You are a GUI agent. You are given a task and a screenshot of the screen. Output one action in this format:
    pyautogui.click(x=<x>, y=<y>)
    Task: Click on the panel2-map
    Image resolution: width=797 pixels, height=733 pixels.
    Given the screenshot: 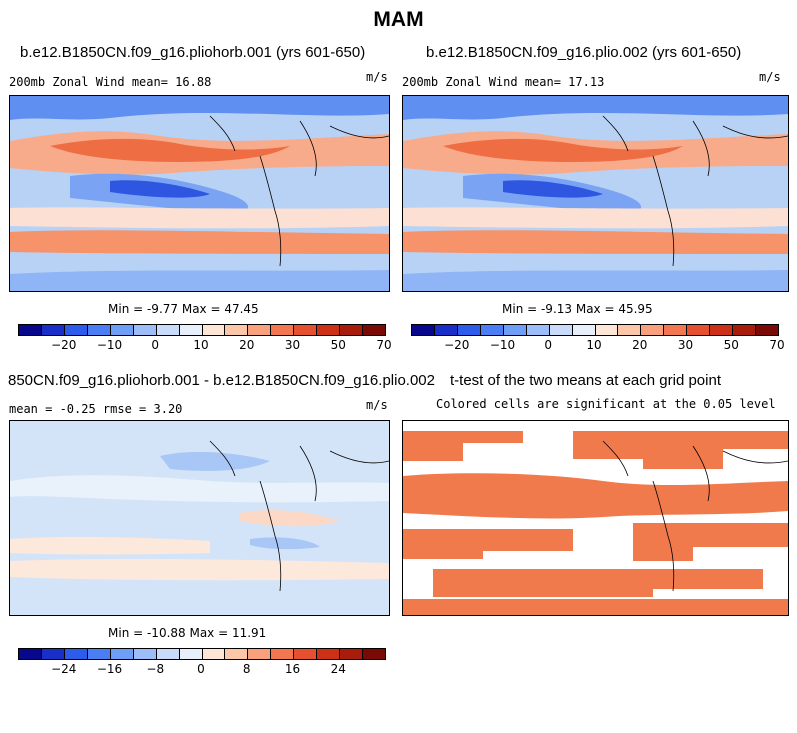 What is the action you would take?
    pyautogui.click(x=595, y=193)
    